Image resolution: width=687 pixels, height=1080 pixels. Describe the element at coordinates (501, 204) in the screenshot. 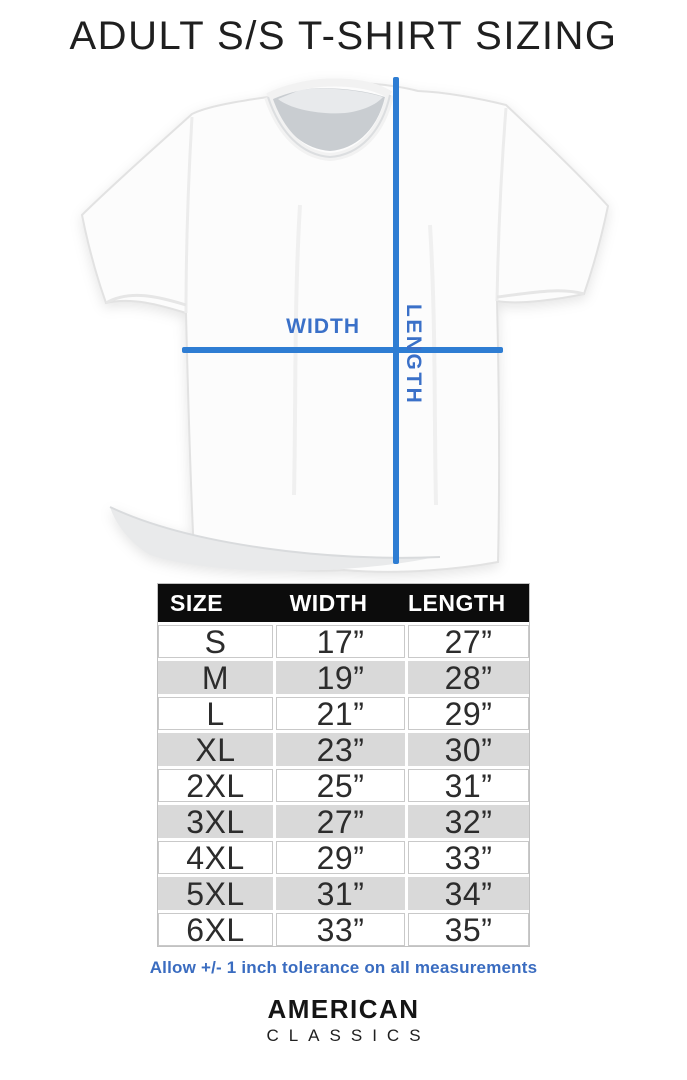

I see `right-seam-fold` at that location.